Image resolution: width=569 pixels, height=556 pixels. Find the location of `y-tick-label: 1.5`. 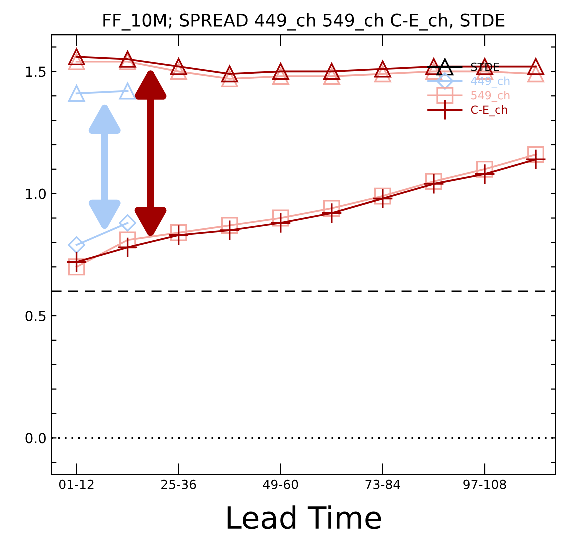

y-tick-label: 1.5 is located at coordinates (36, 72).